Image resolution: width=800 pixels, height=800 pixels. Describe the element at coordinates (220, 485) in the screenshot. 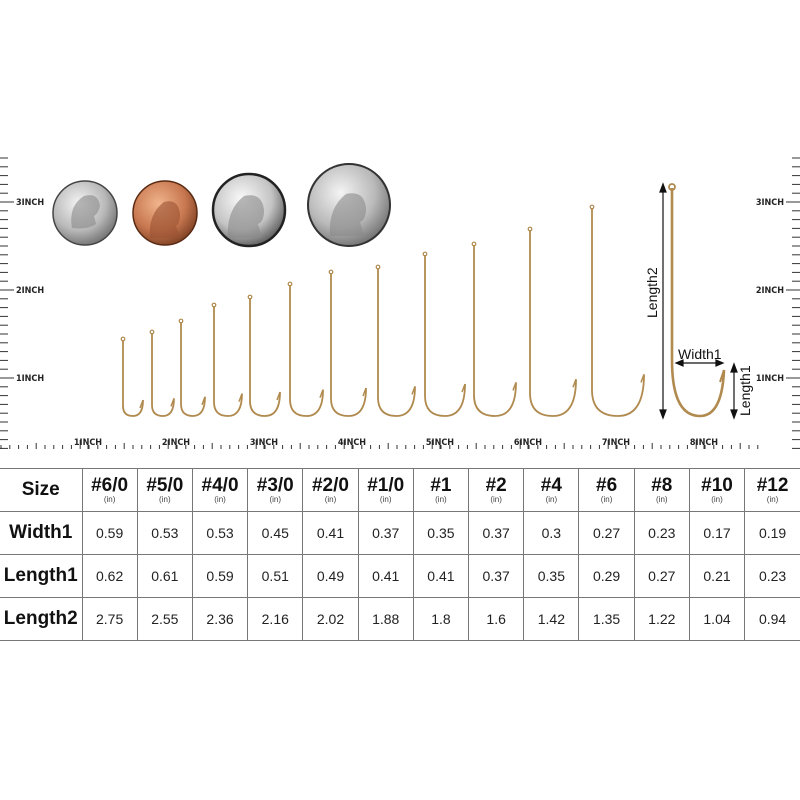

I see `hook-size: #4/0` at that location.